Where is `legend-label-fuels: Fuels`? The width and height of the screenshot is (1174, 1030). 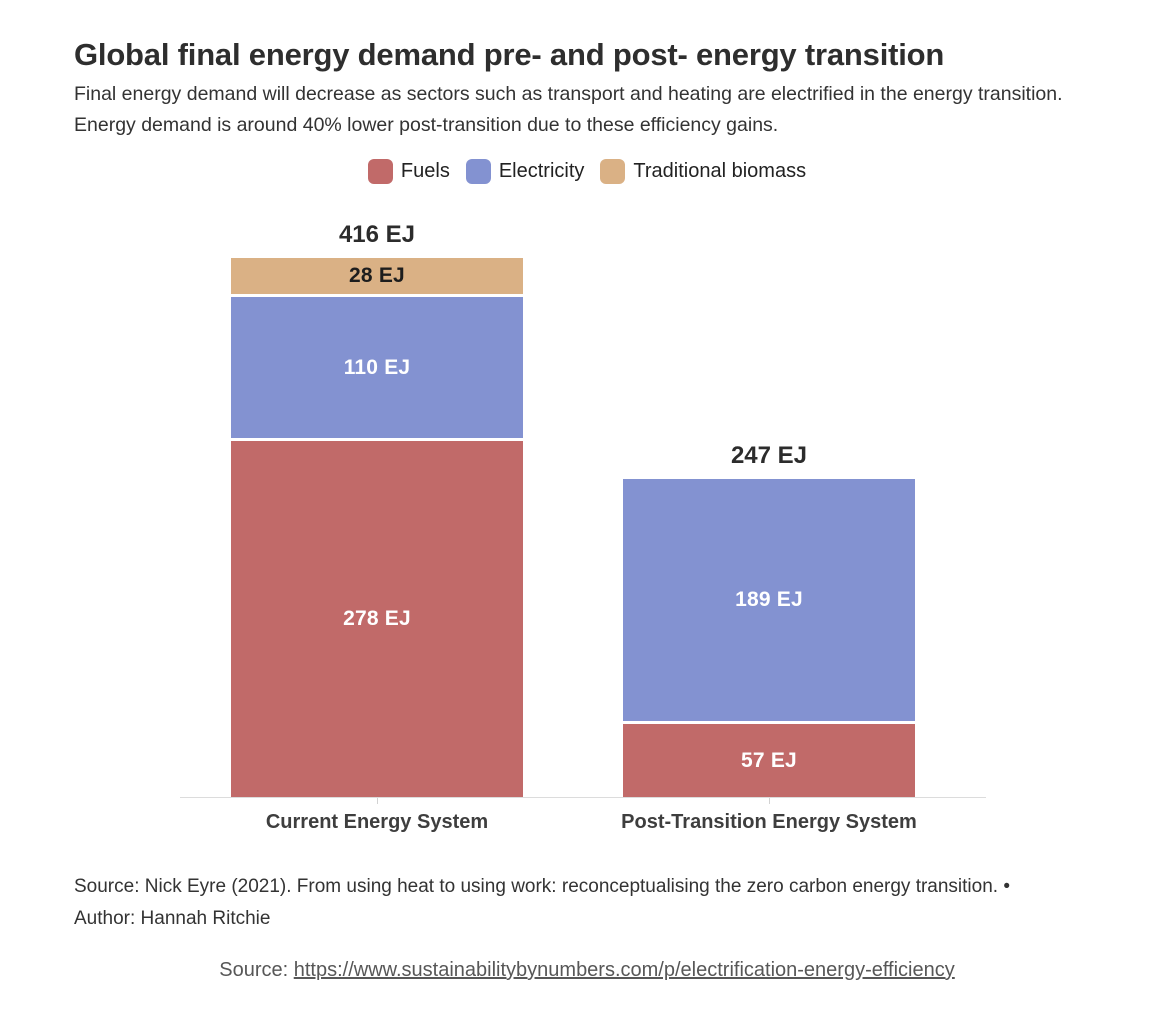
legend-label-fuels: Fuels is located at coordinates (425, 171).